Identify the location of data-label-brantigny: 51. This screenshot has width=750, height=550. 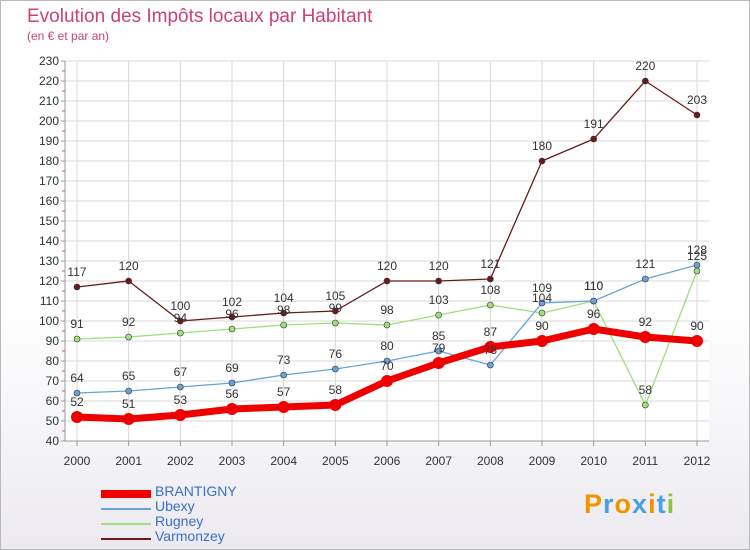
(129, 404).